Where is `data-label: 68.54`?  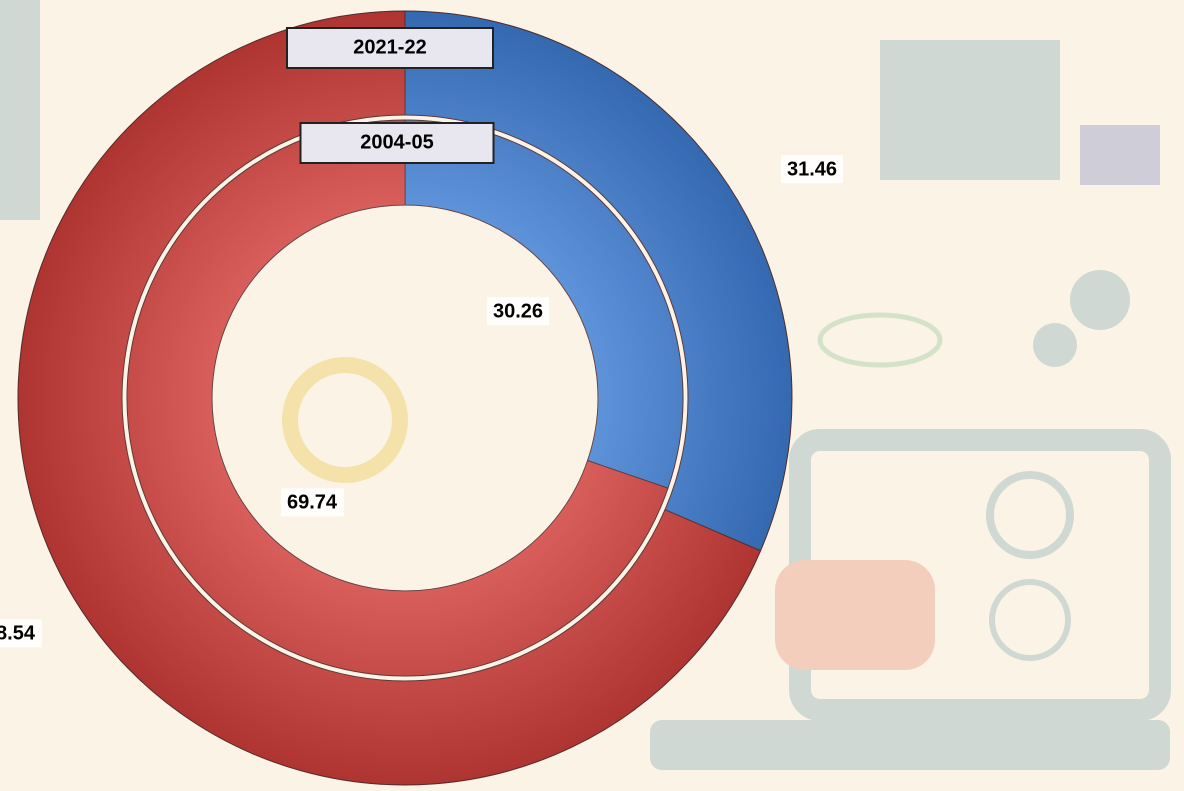 data-label: 68.54 is located at coordinates (18, 633).